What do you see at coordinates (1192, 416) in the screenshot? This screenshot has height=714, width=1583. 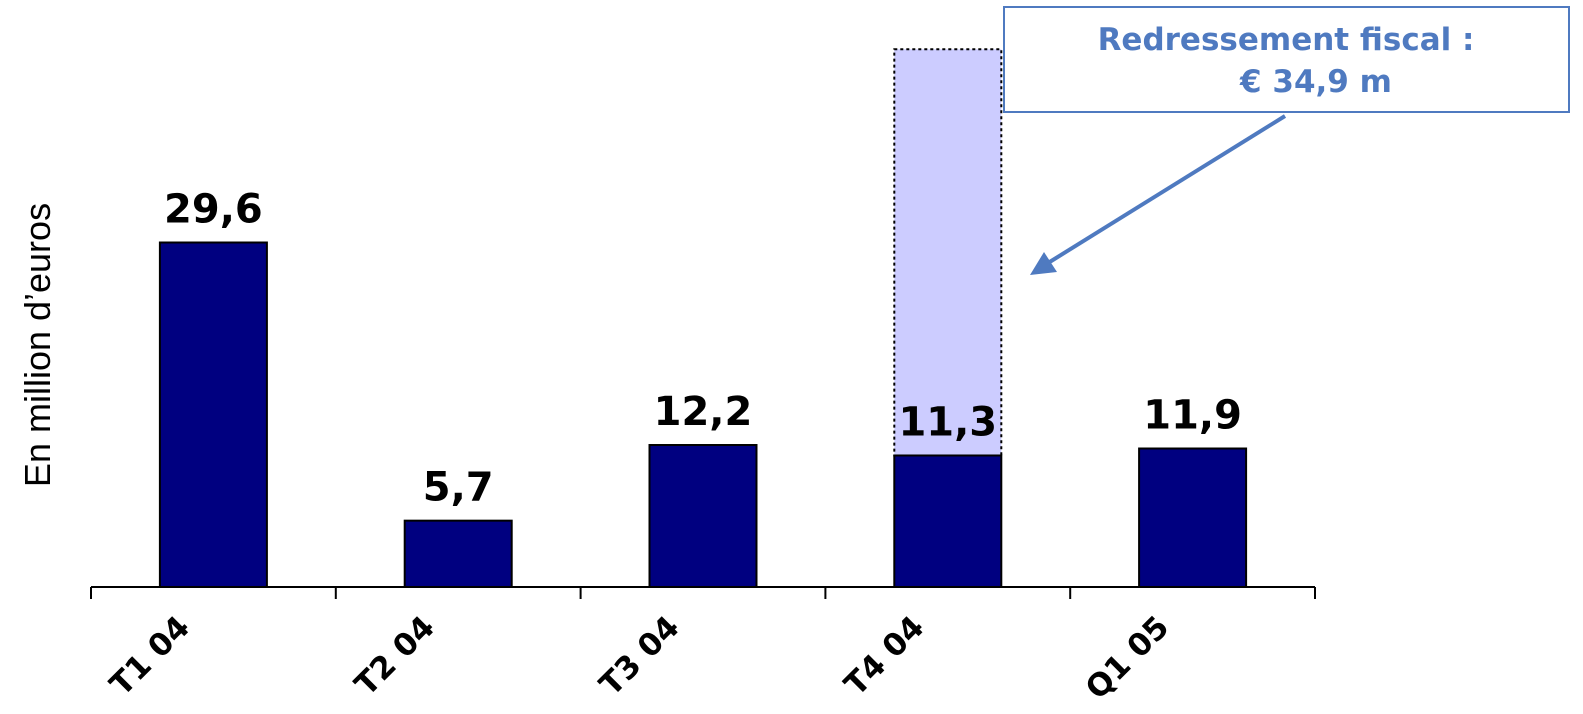 I see `data-label-q1-05: 11,9` at bounding box center [1192, 416].